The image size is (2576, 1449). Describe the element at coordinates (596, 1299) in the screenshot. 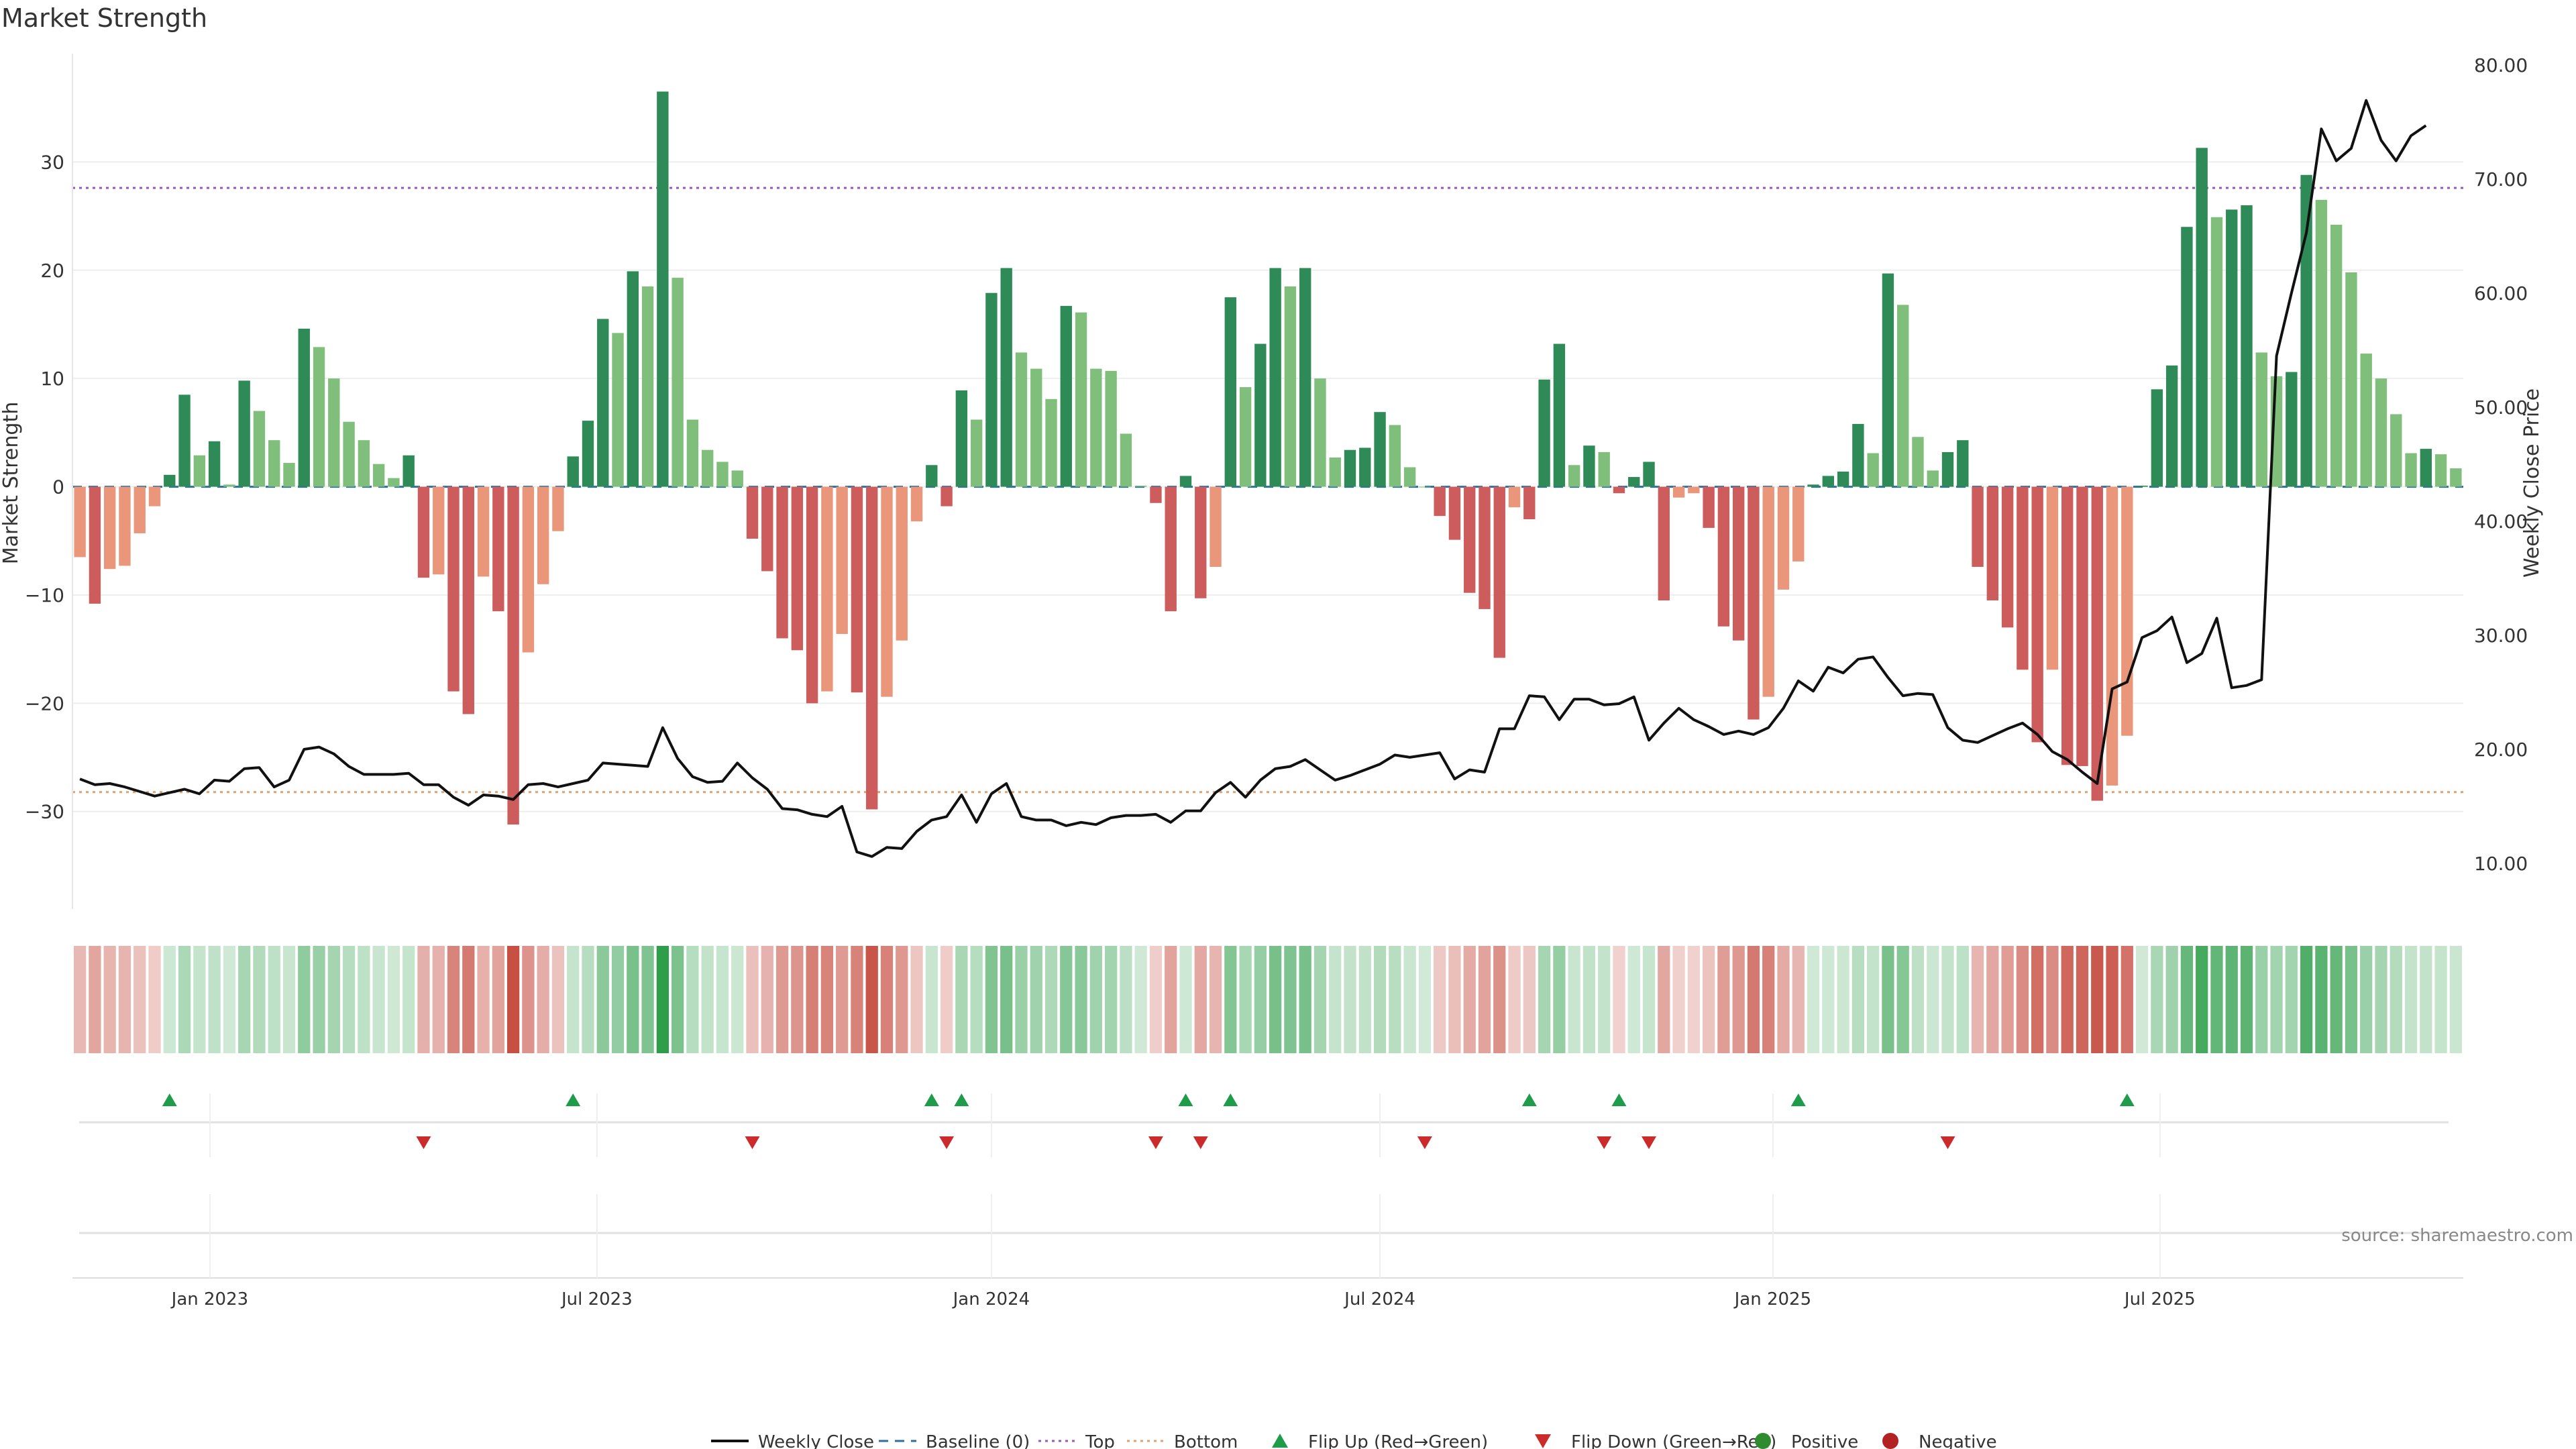

I see `x-tick-label: Jul 2023` at that location.